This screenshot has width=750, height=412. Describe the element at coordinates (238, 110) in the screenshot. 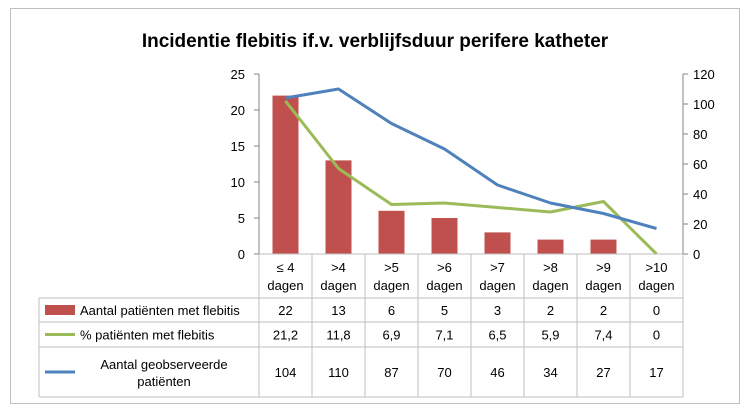

I see `left-tick-label: 20` at that location.